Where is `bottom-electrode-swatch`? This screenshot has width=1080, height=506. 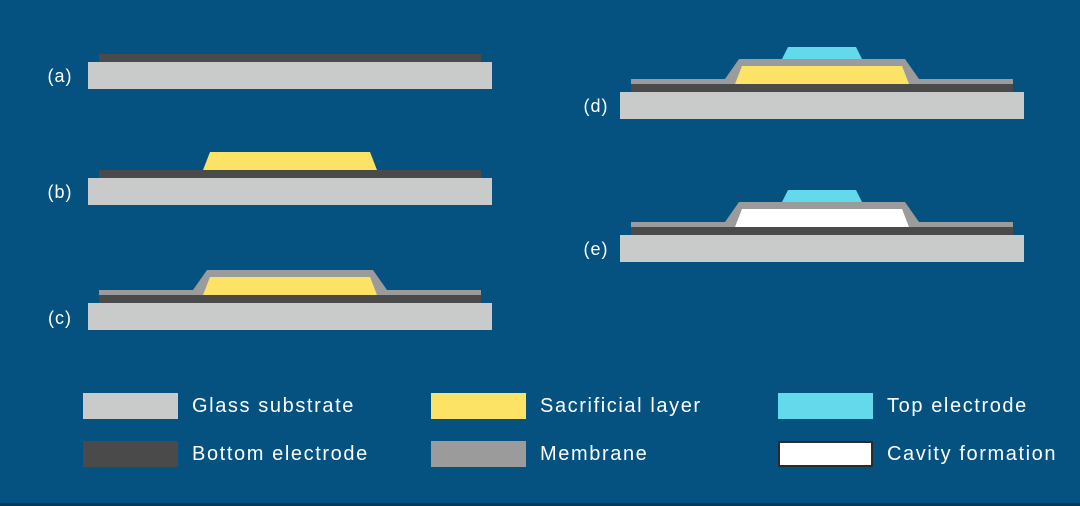
bottom-electrode-swatch is located at coordinates (130, 454).